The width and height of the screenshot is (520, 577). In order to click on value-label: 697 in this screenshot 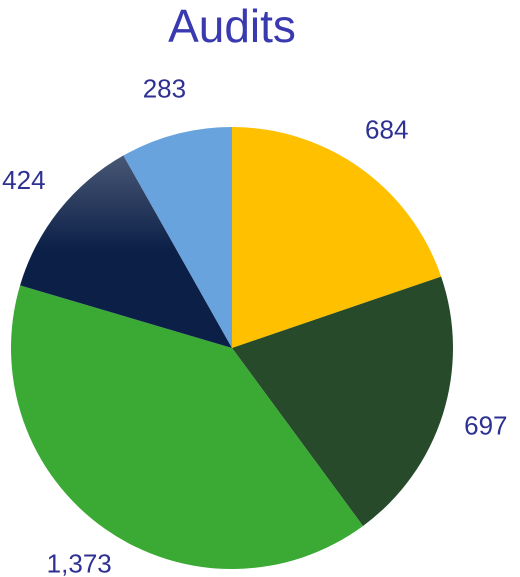, I will do `click(485, 425)`.